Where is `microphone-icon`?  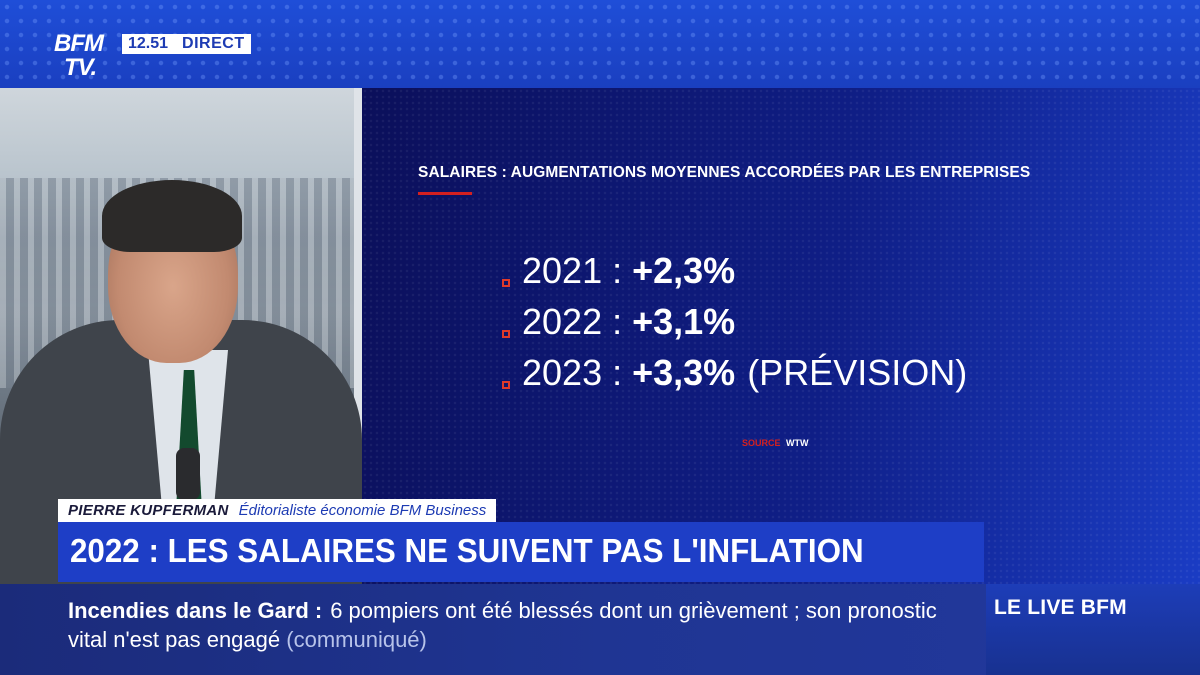 microphone-icon is located at coordinates (188, 474).